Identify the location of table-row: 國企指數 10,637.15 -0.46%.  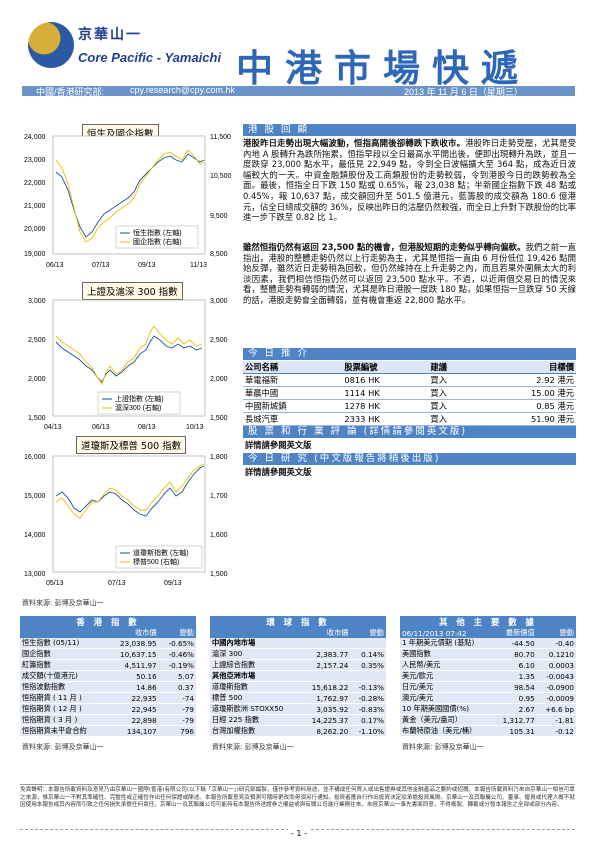
(108, 654).